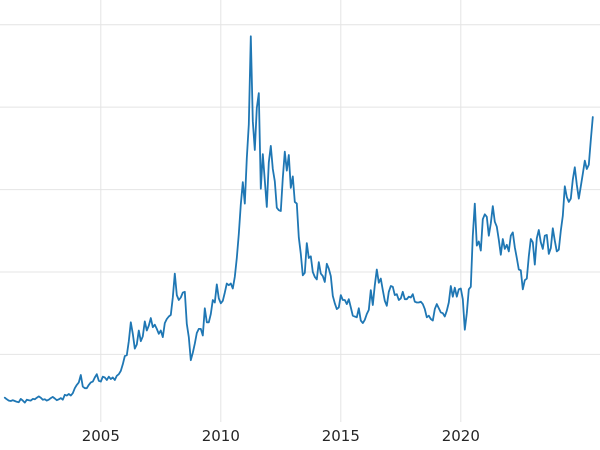 Image resolution: width=600 pixels, height=450 pixels. What do you see at coordinates (221, 436) in the screenshot?
I see `x-tick-label-2010: 2010` at bounding box center [221, 436].